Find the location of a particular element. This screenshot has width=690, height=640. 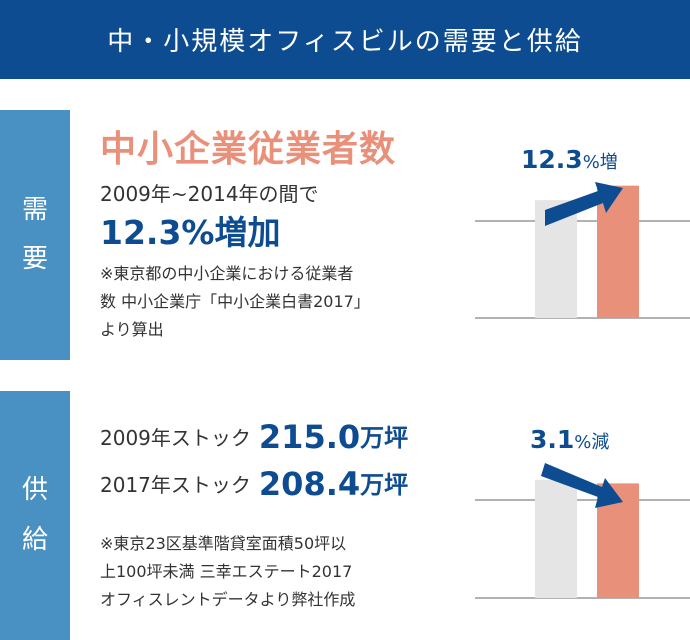

supply-stock-2009: 2009年ストック 215.0万坪 is located at coordinates (254, 437).